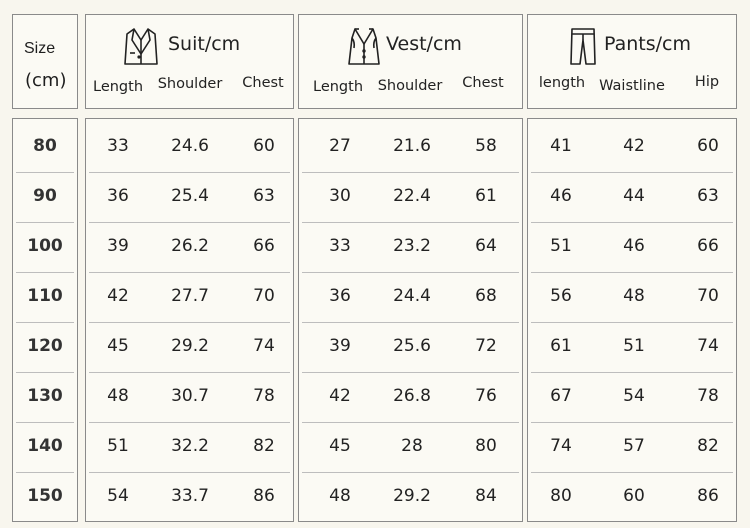 The width and height of the screenshot is (750, 528). Describe the element at coordinates (264, 246) in the screenshot. I see `table-cell: 66` at that location.